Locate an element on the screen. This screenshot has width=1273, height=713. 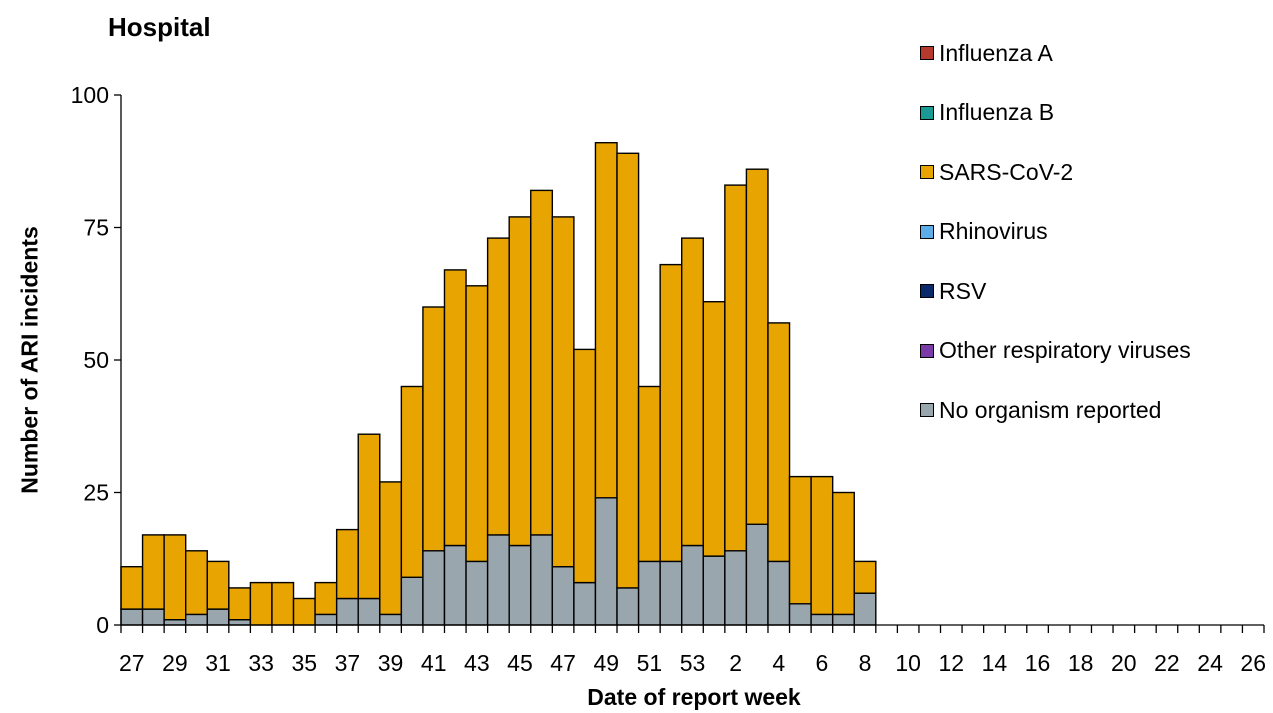
x-tick-label: 6 is located at coordinates (821, 663).